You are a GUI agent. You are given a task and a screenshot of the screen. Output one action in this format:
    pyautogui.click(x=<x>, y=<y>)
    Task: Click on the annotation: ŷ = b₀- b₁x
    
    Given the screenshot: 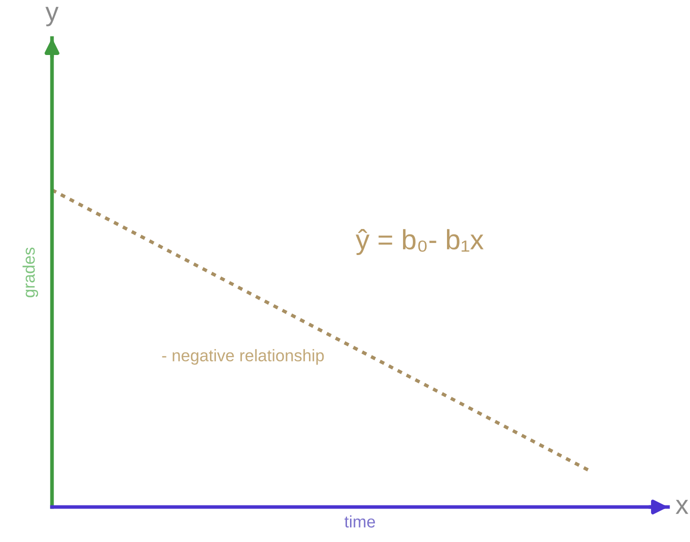 What is the action you would take?
    pyautogui.click(x=420, y=242)
    